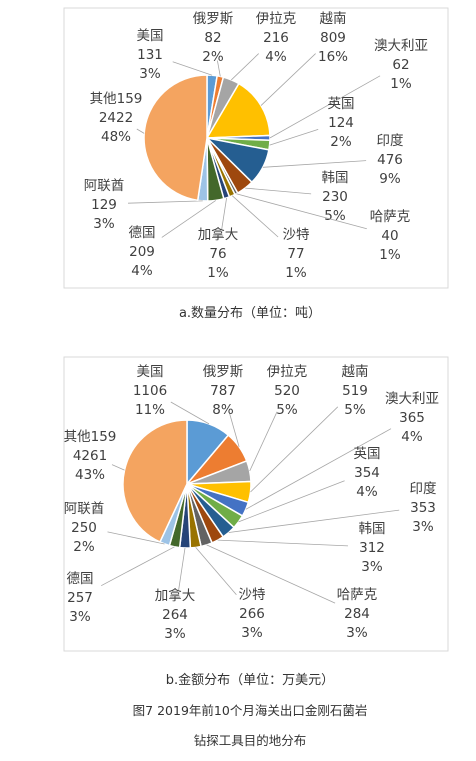 Image resolution: width=476 pixels, height=761 pixels. I want to click on data-label-uae: 阿联酋 250 2%, so click(84, 527).